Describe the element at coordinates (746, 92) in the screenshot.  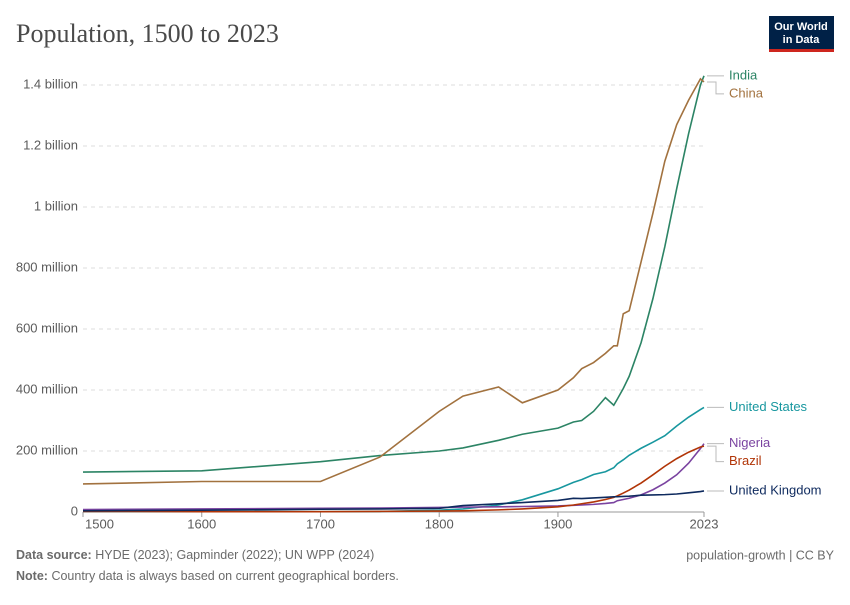
I see `legend-label: China` at that location.